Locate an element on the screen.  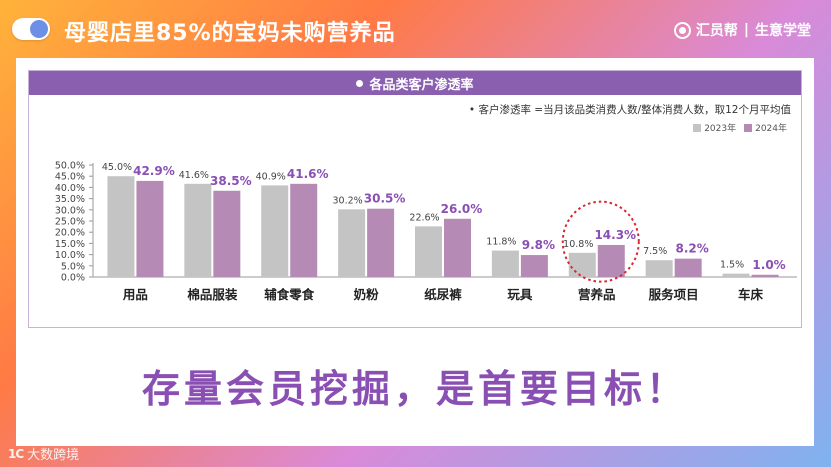
y-tick-label: 40.0% is located at coordinates (70, 188).